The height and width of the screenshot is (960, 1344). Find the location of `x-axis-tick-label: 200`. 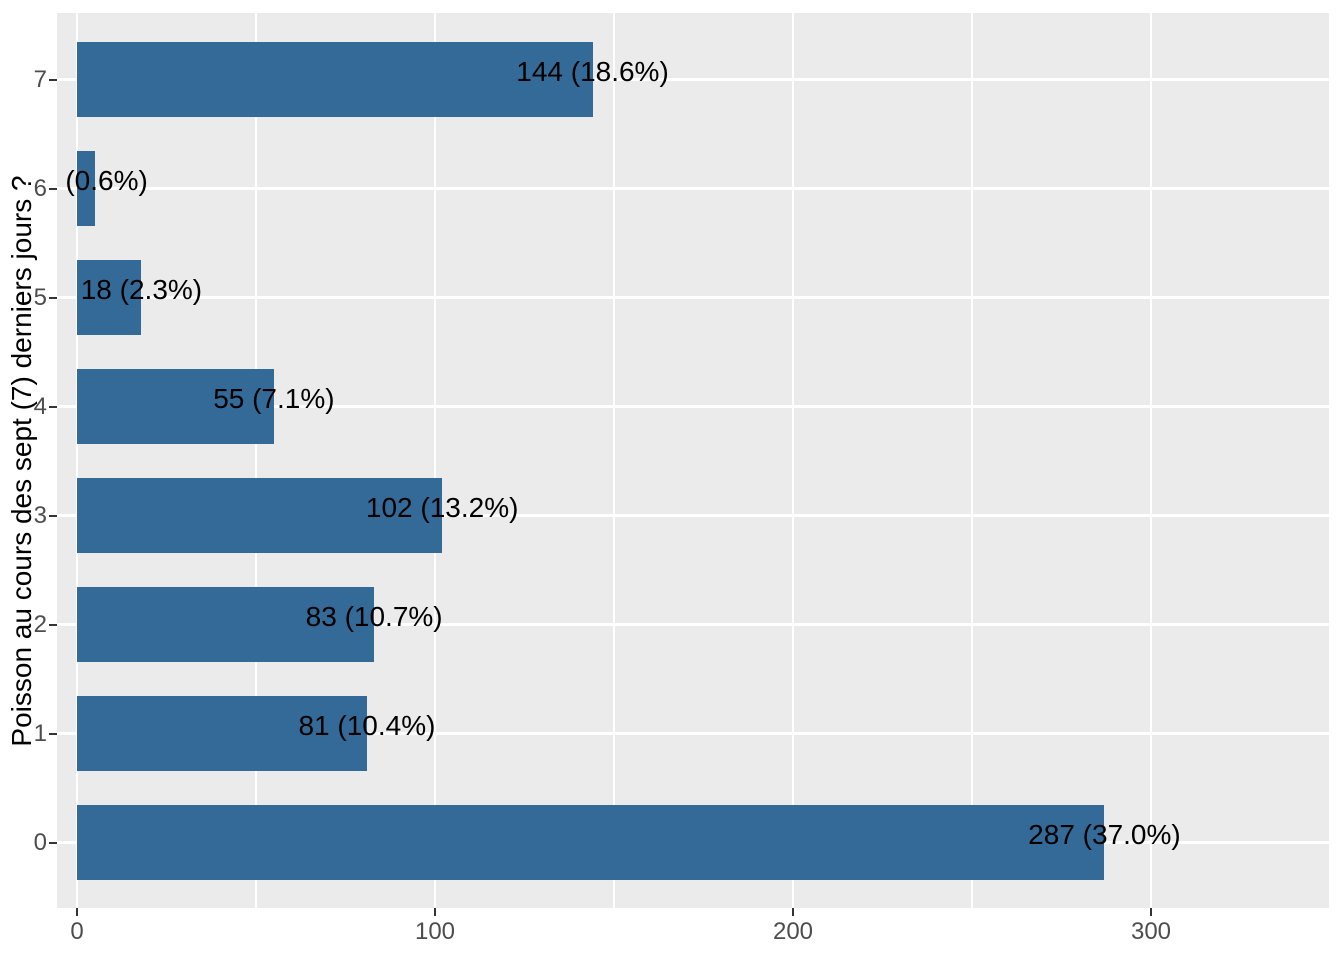

x-axis-tick-label: 200 is located at coordinates (793, 931).